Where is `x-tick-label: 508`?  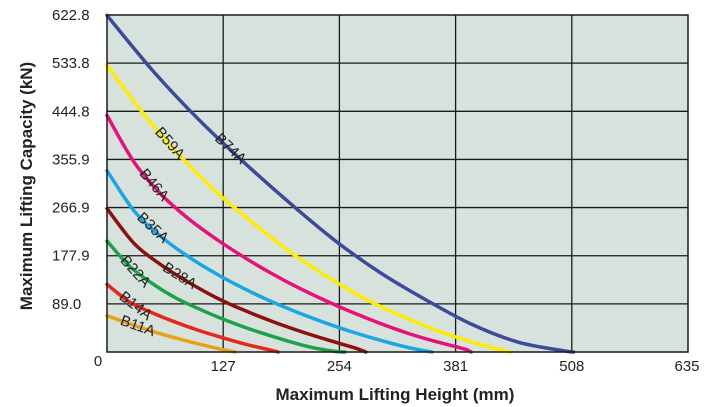 x-tick-label: 508 is located at coordinates (571, 366).